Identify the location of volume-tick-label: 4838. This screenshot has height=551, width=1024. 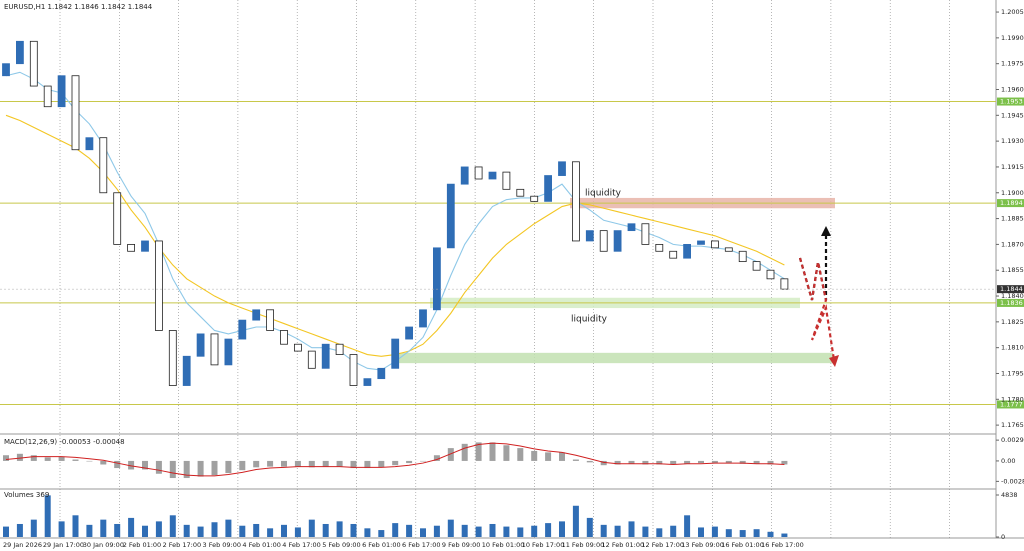
(1009, 495).